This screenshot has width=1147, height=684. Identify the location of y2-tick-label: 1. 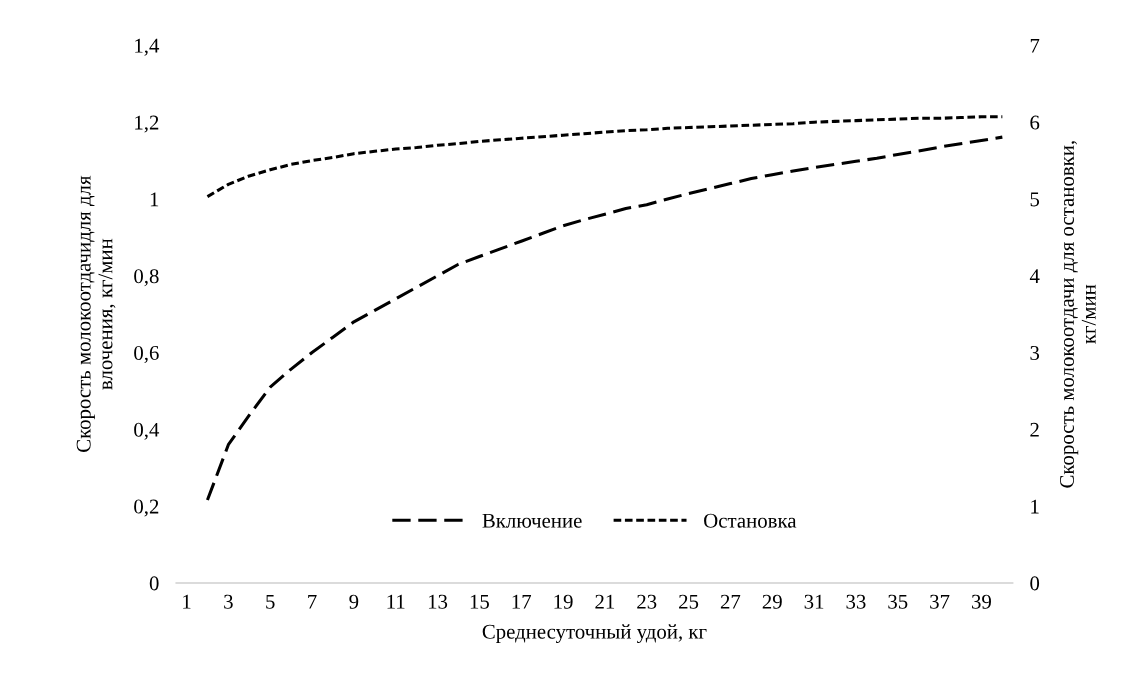
(1035, 506).